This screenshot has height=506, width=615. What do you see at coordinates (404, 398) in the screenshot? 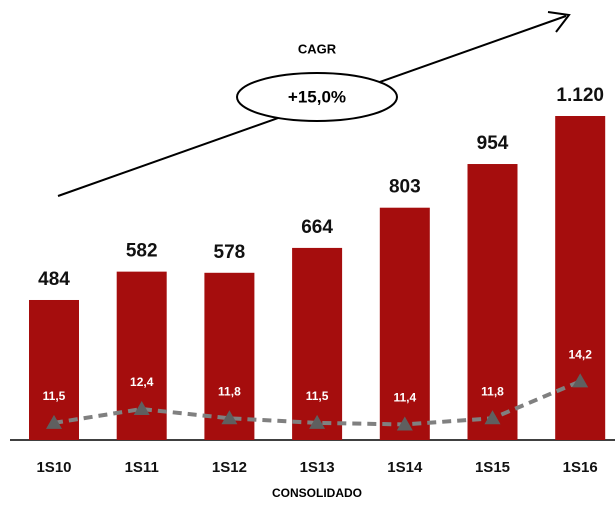
I see `line-value-label: 11,4` at bounding box center [404, 398].